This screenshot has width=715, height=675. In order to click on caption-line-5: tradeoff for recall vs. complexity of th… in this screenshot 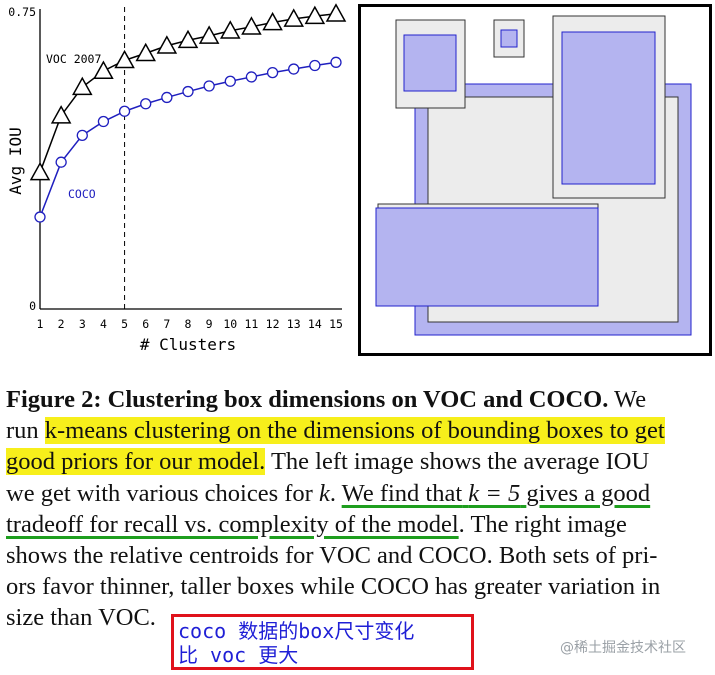, I will do `click(359, 524)`.